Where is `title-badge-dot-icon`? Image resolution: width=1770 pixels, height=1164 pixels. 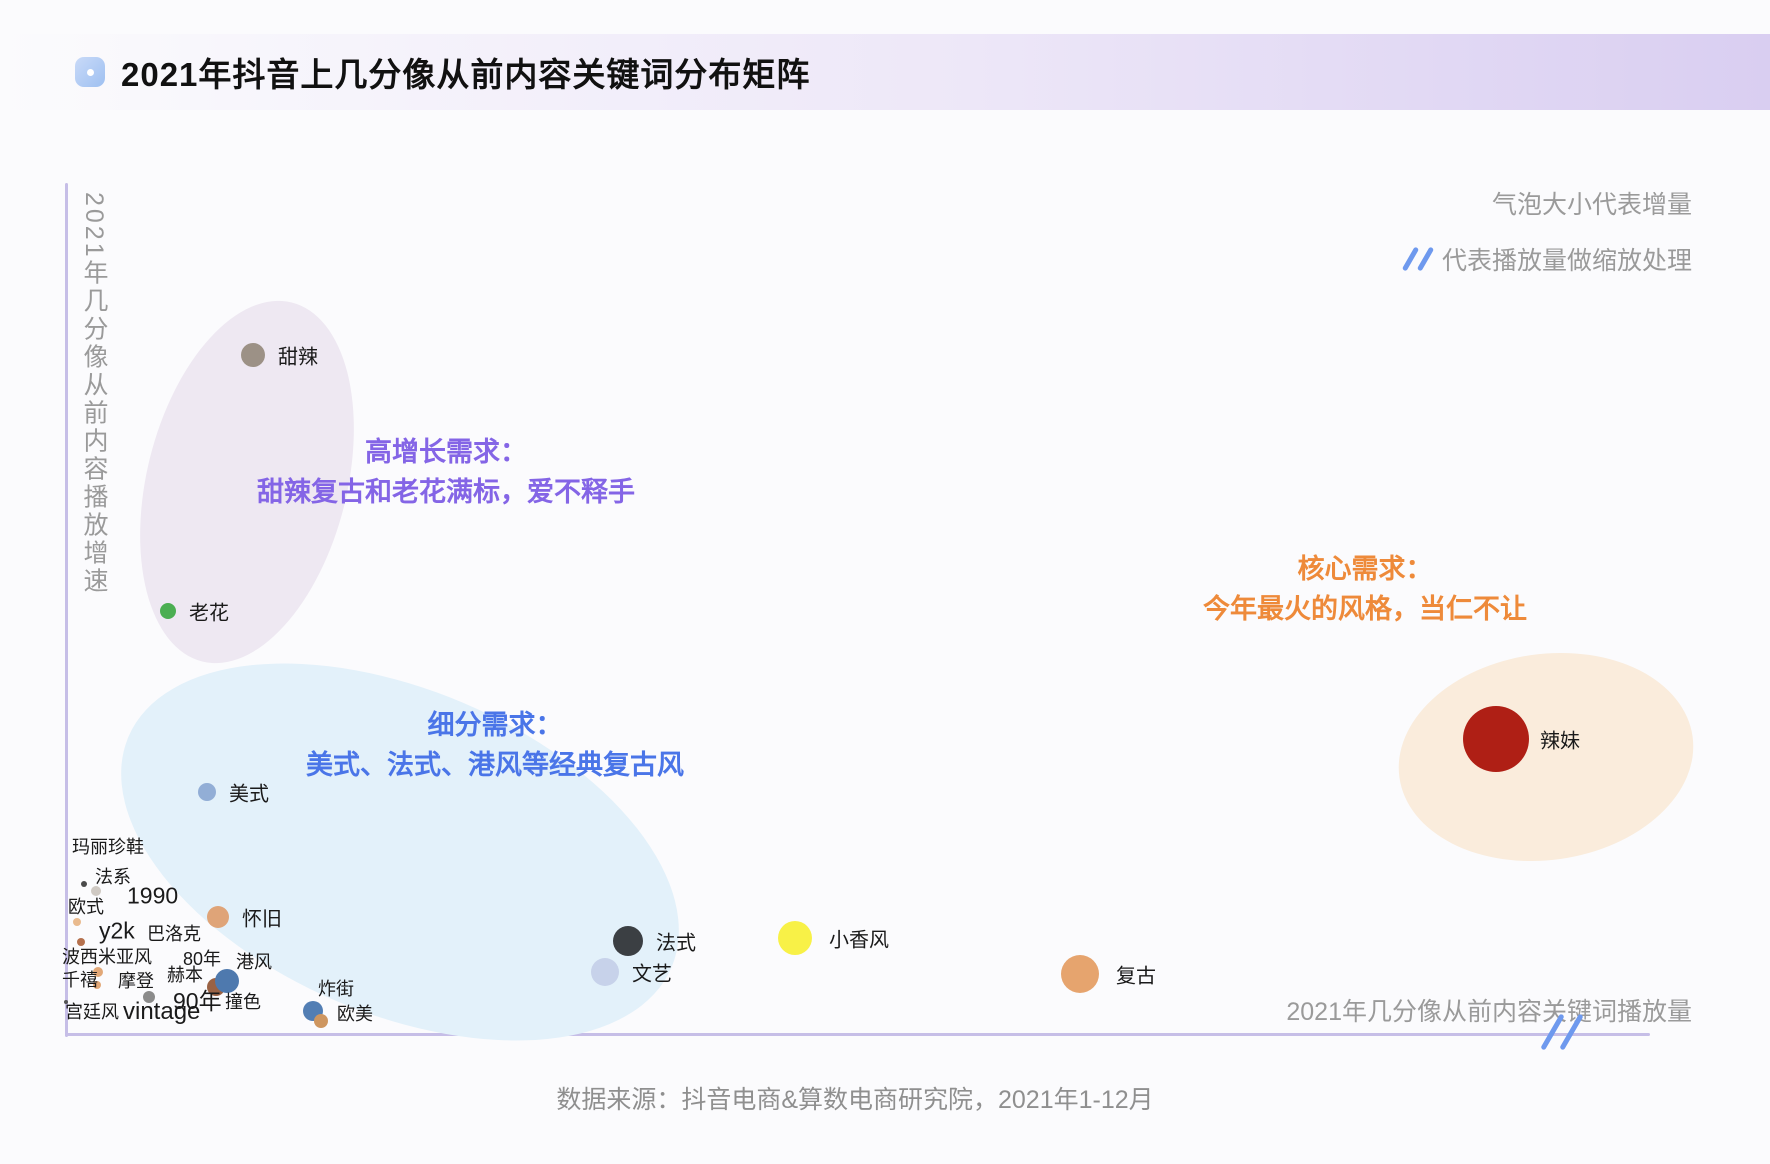
title-badge-dot-icon is located at coordinates (90, 72).